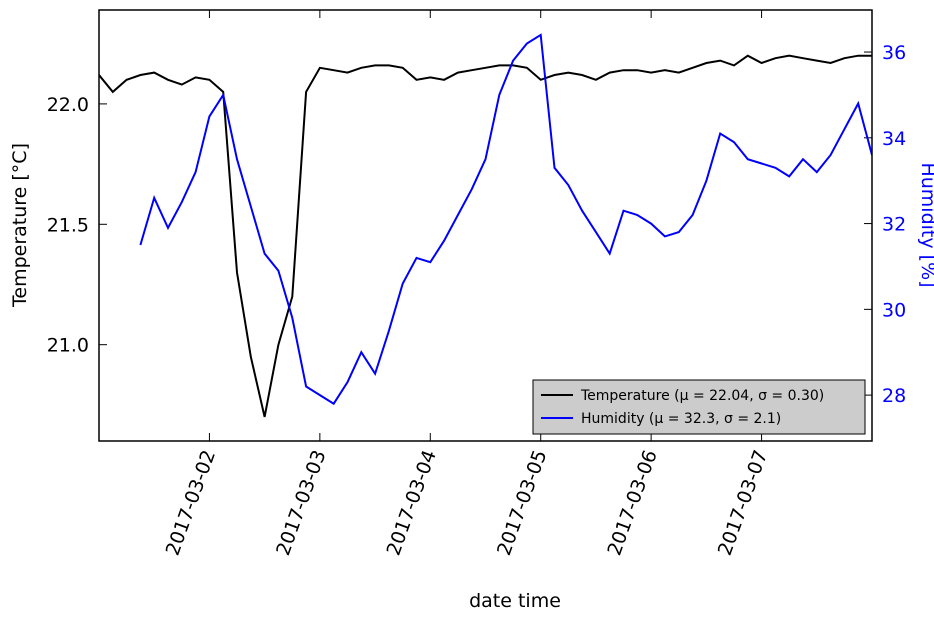  I want to click on y-tick-label: 21.0, so click(68, 346).